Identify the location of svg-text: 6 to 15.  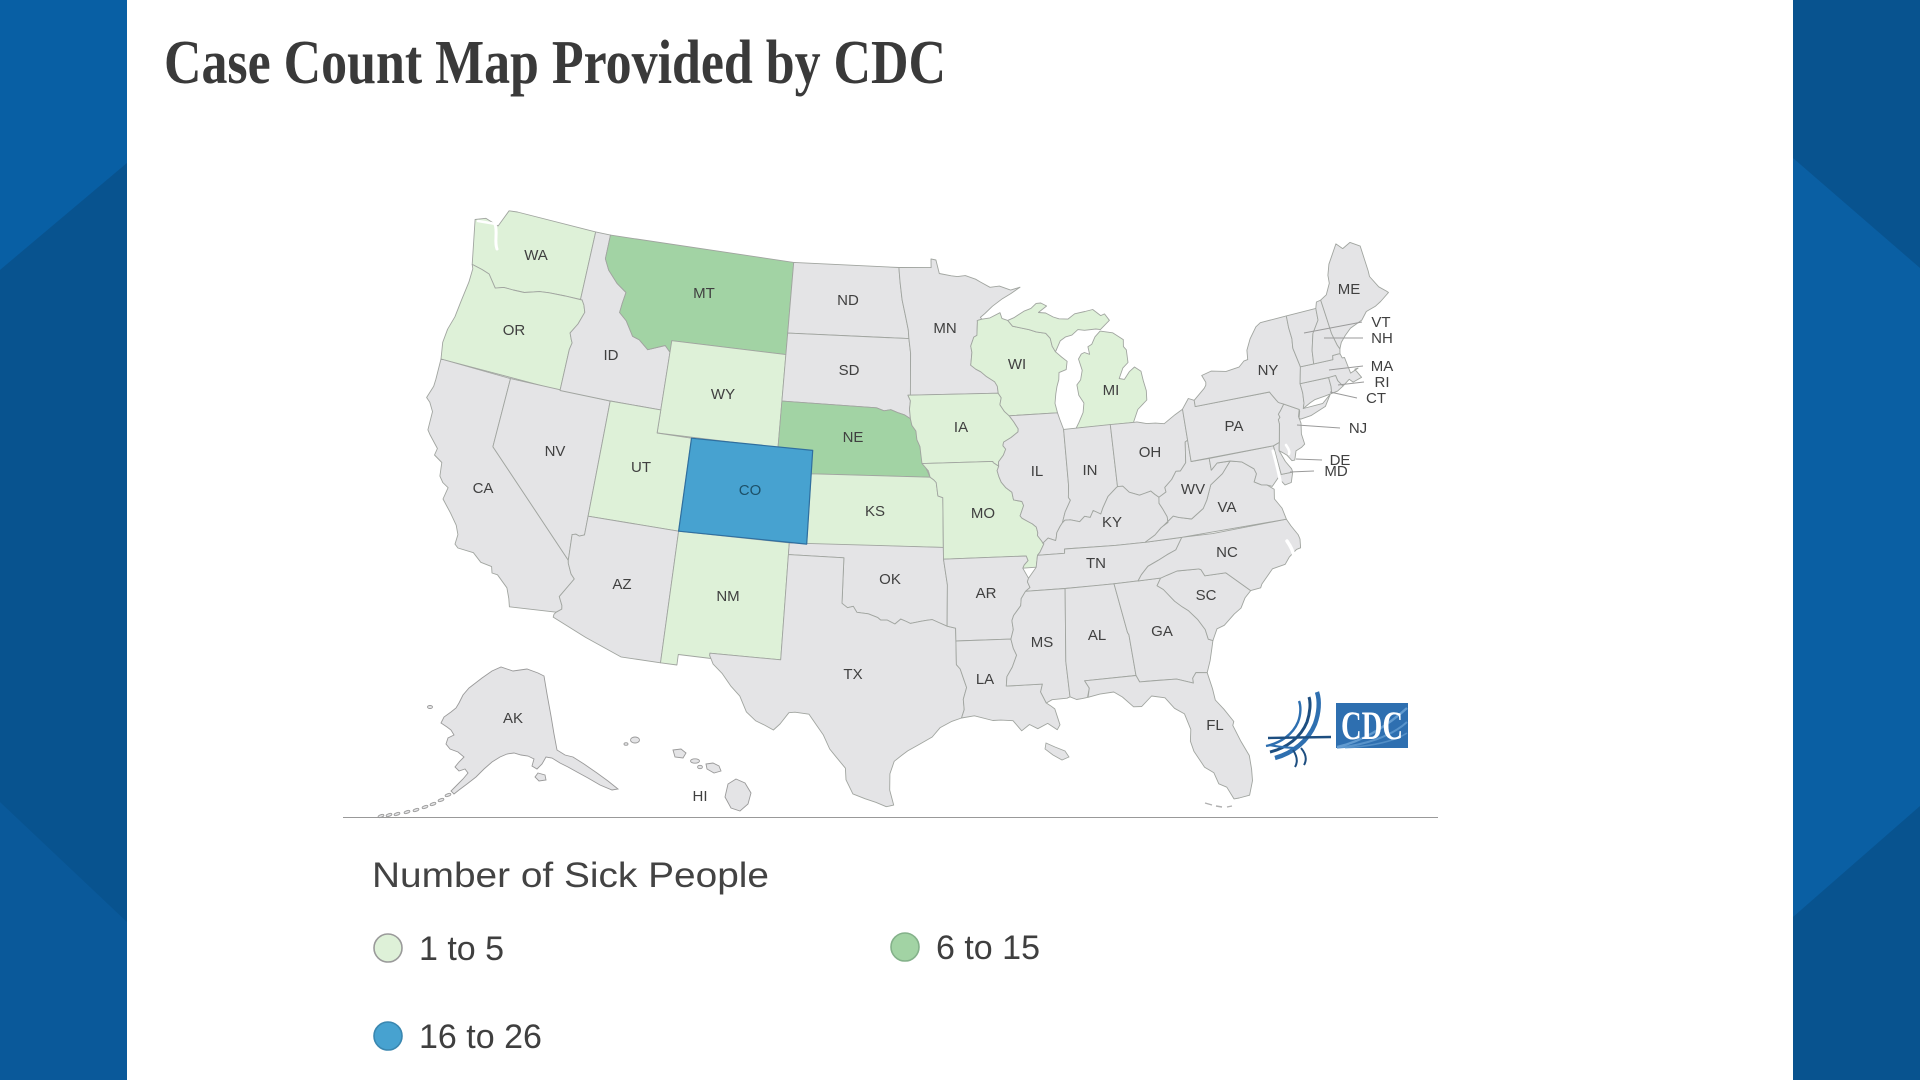
(988, 948).